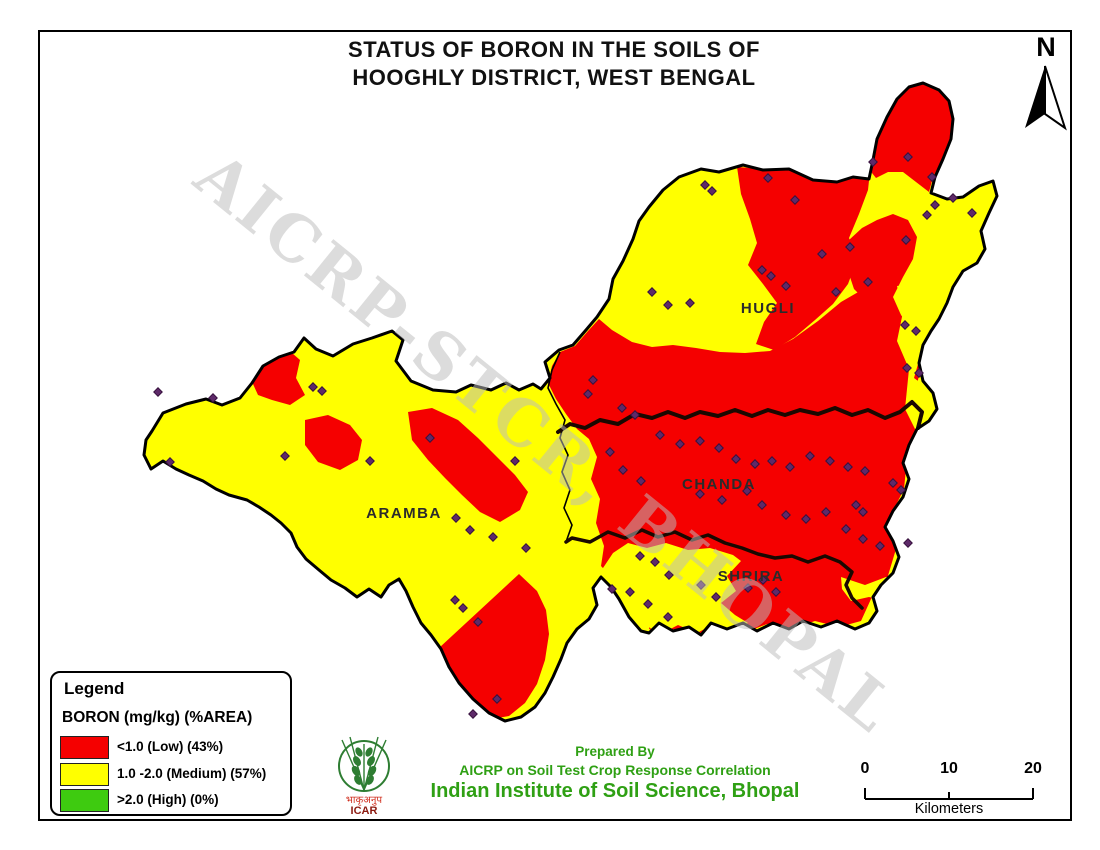  What do you see at coordinates (674, 588) in the screenshot?
I see `soil-zone-medium-shrira` at bounding box center [674, 588].